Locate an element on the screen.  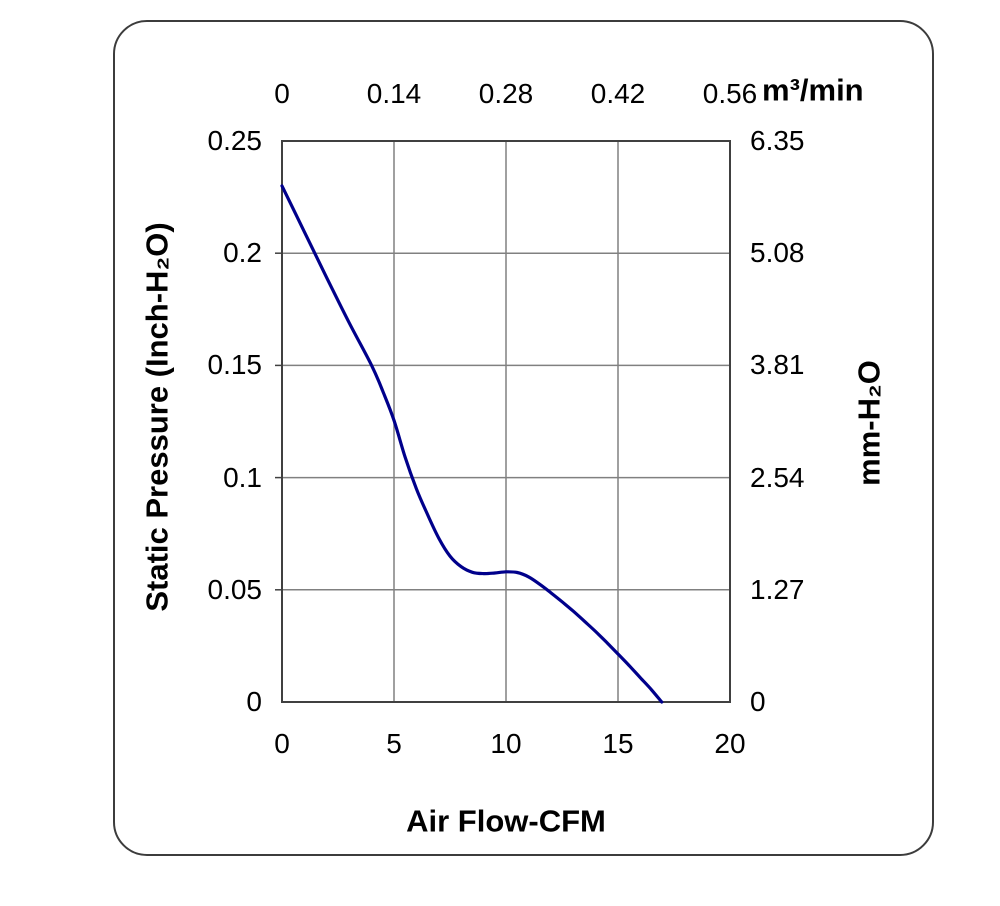
top-axis-tick-label: 0 is located at coordinates (282, 93).